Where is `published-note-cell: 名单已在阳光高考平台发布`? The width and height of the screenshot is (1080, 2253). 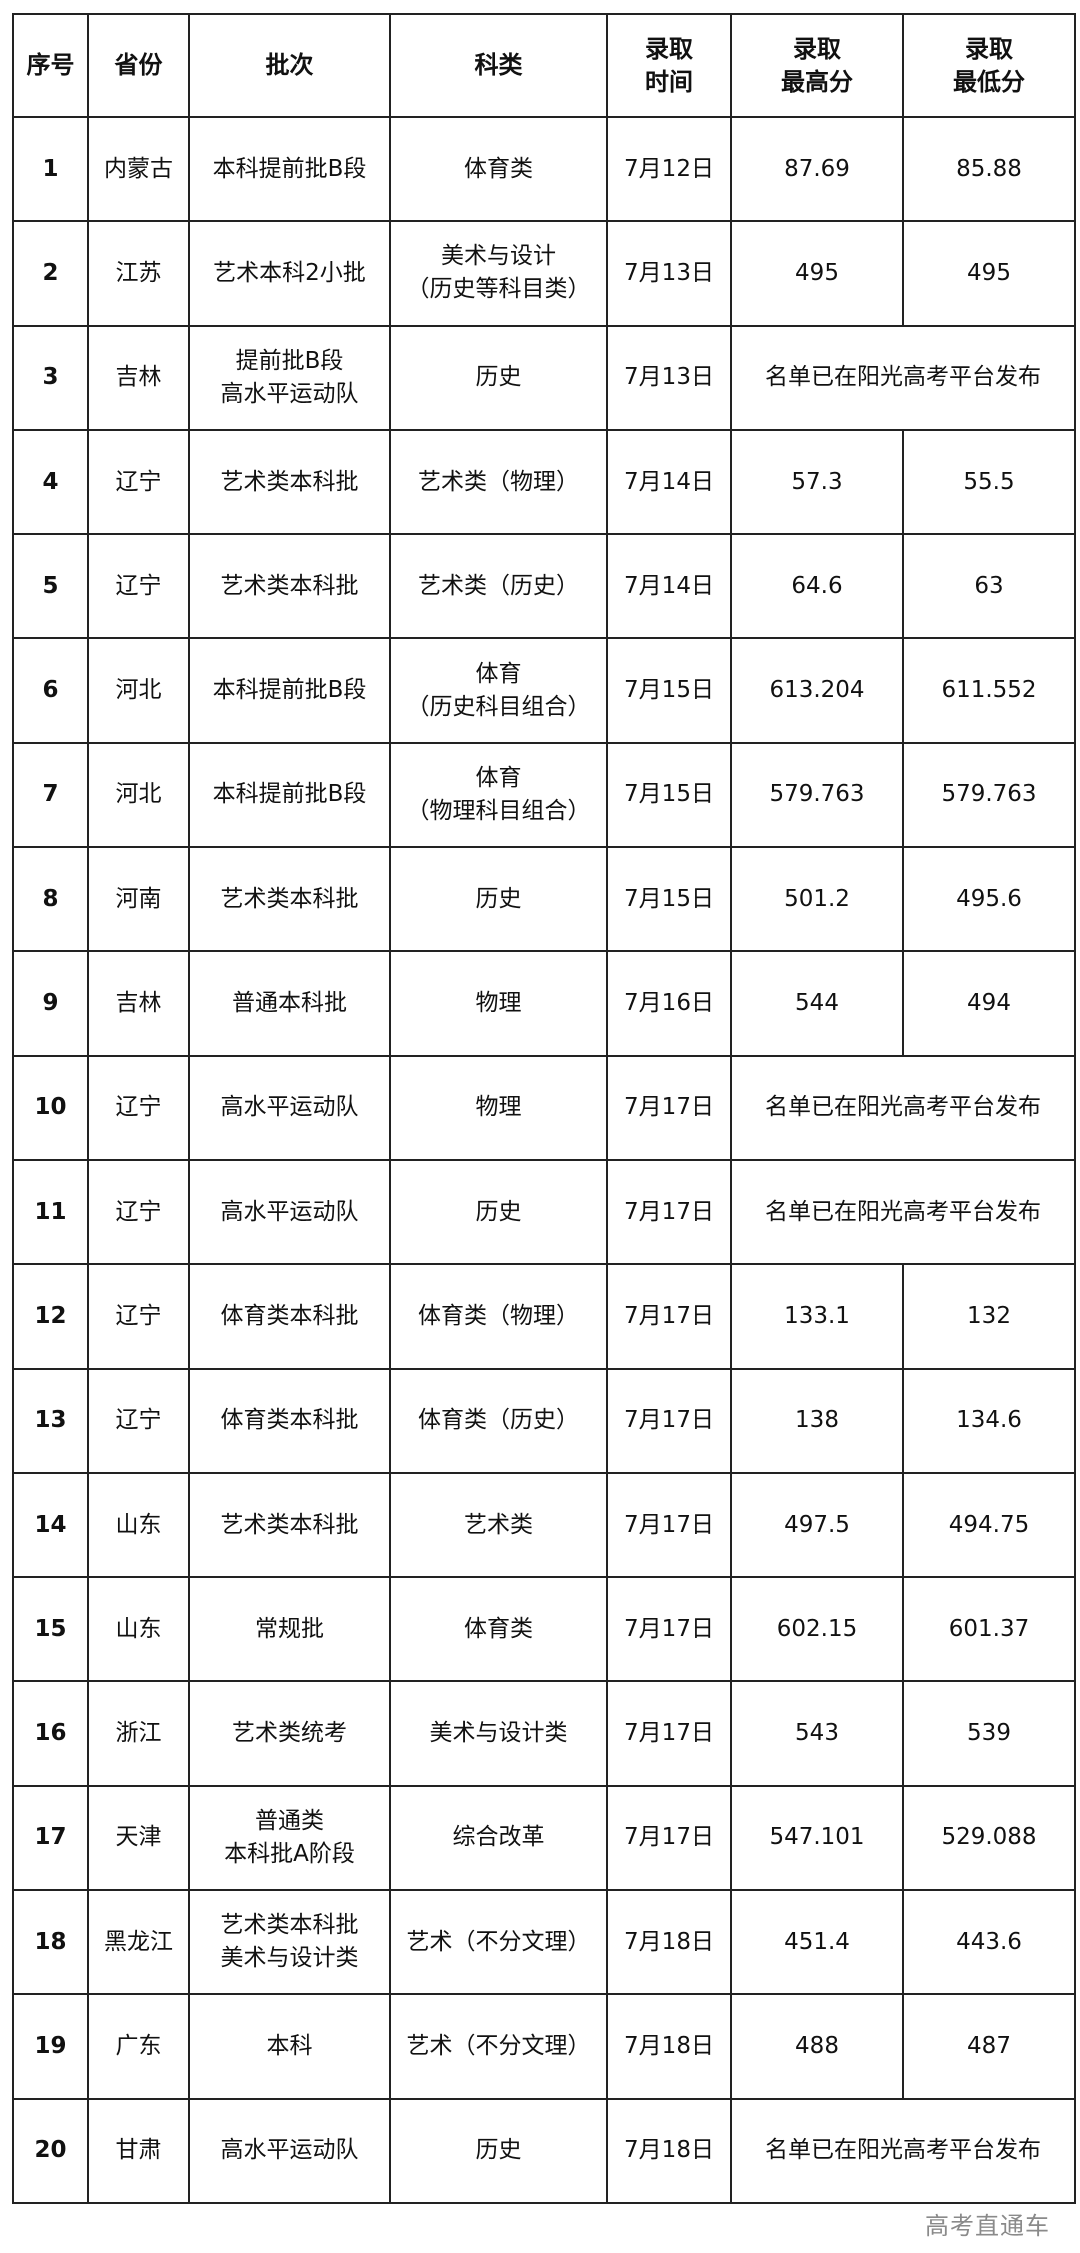 published-note-cell: 名单已在阳光高考平台发布 is located at coordinates (903, 1107).